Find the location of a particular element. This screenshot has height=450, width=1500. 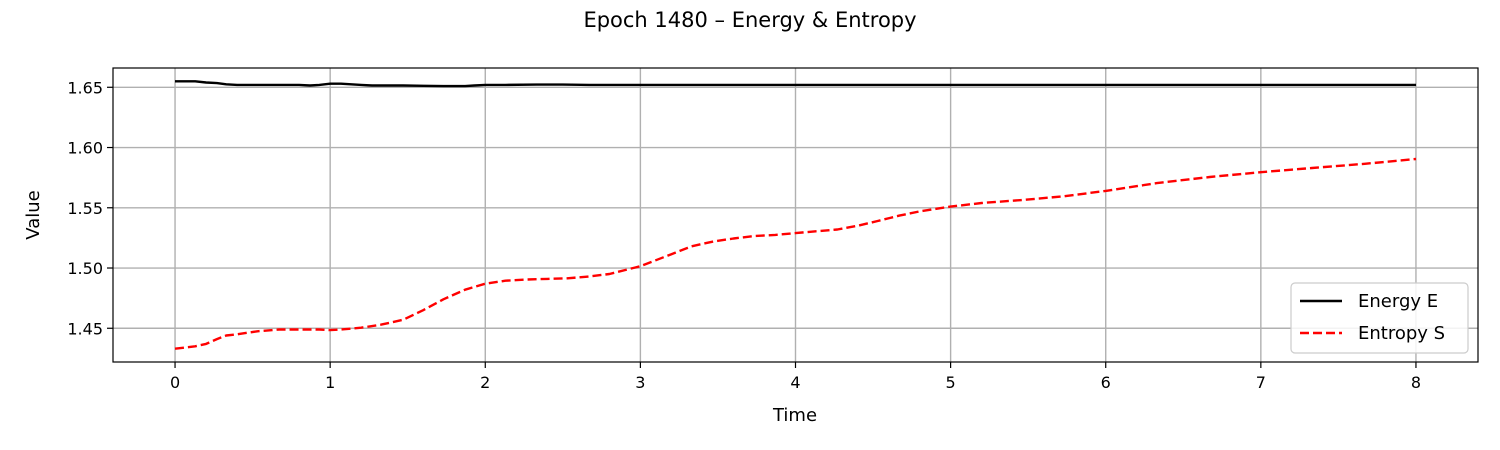

y-tick-label: 1.50 is located at coordinates (85, 268).